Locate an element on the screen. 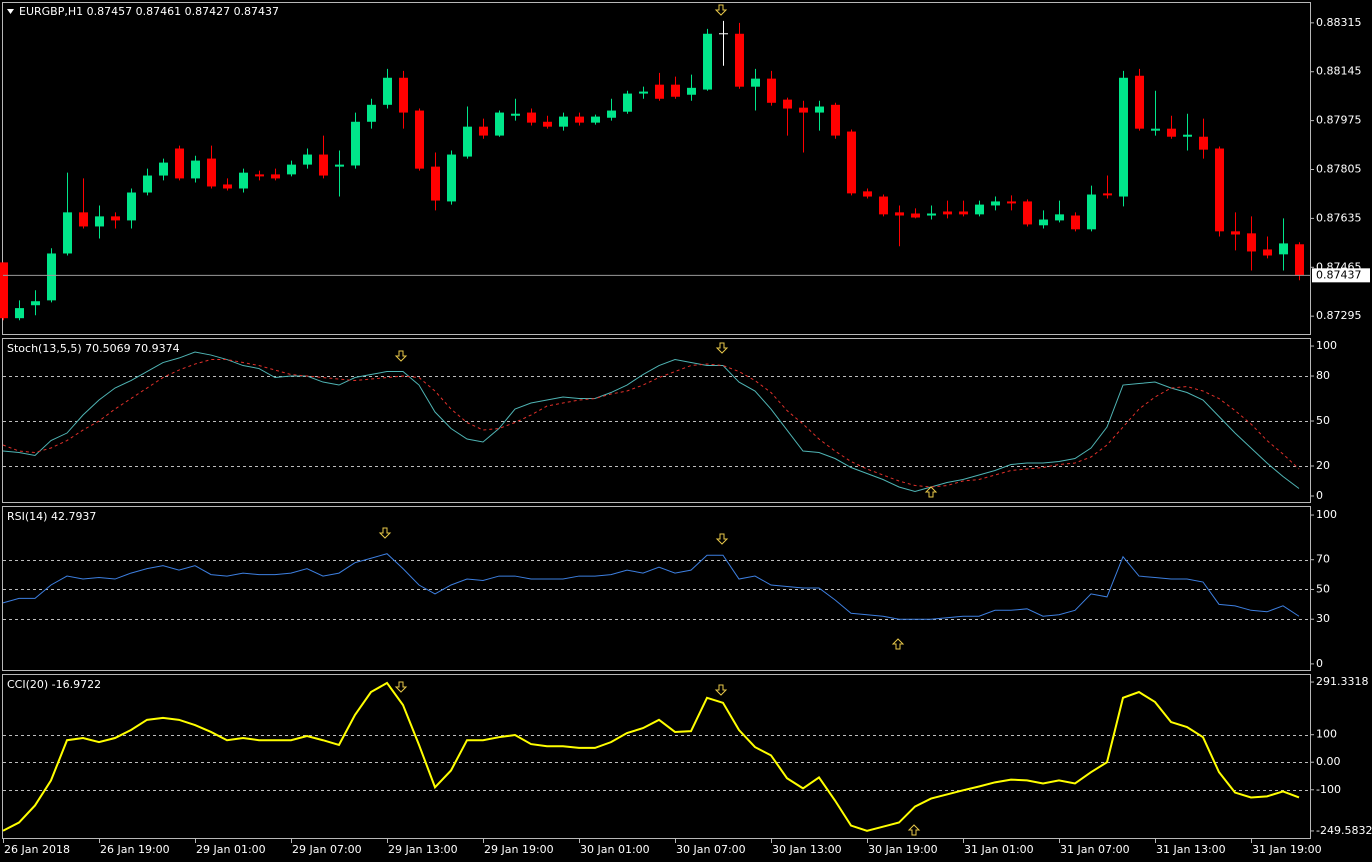 The image size is (1372, 862). y-tick-label: 0.00 is located at coordinates (1328, 761).